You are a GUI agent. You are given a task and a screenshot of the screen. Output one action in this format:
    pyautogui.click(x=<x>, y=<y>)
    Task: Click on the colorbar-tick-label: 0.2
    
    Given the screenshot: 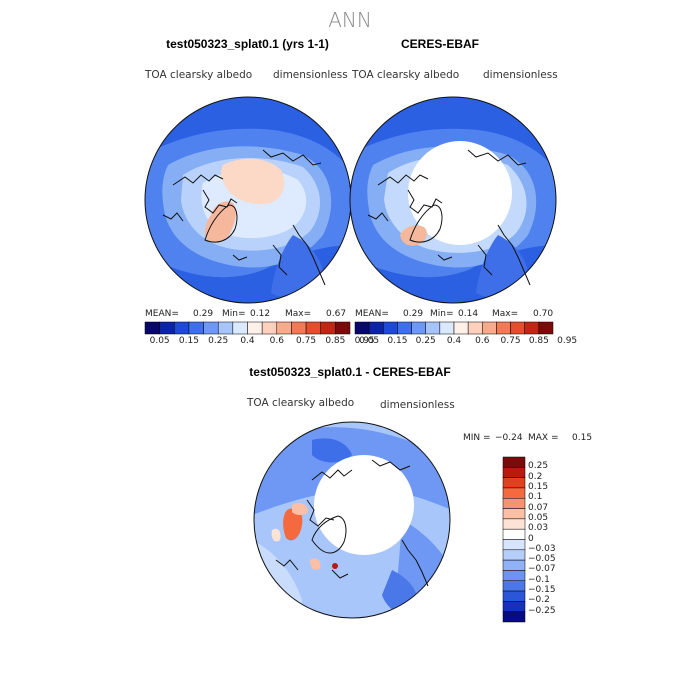 What is the action you would take?
    pyautogui.click(x=535, y=476)
    